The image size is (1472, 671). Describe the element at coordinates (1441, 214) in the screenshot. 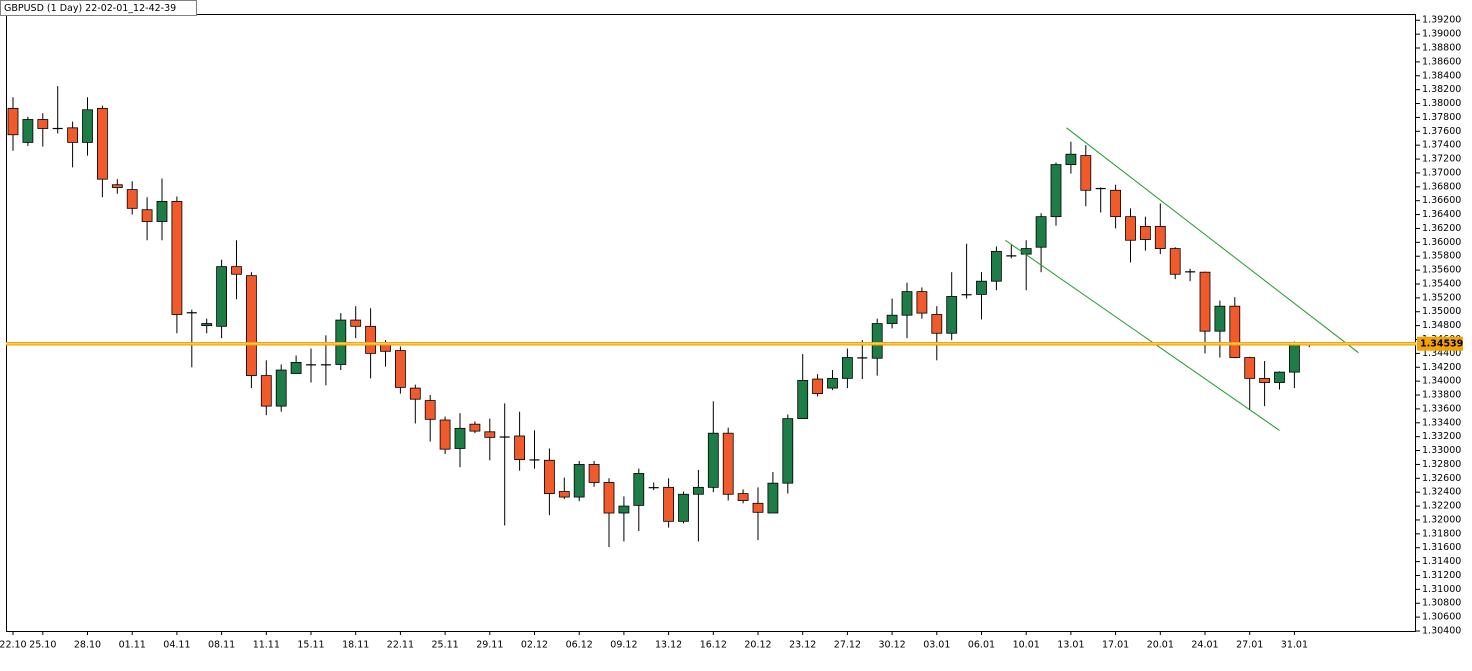

I see `y-tick-label: 1.36400` at that location.